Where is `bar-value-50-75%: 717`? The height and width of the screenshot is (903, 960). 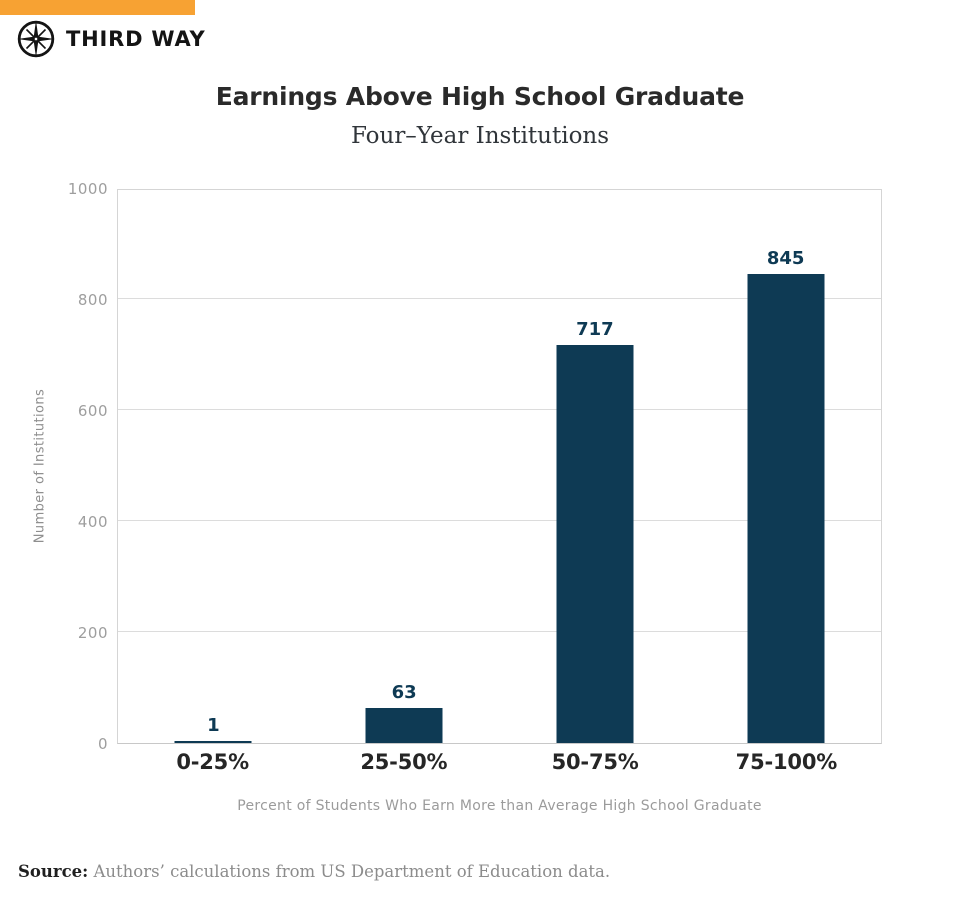 bar-value-50-75%: 717 is located at coordinates (595, 329).